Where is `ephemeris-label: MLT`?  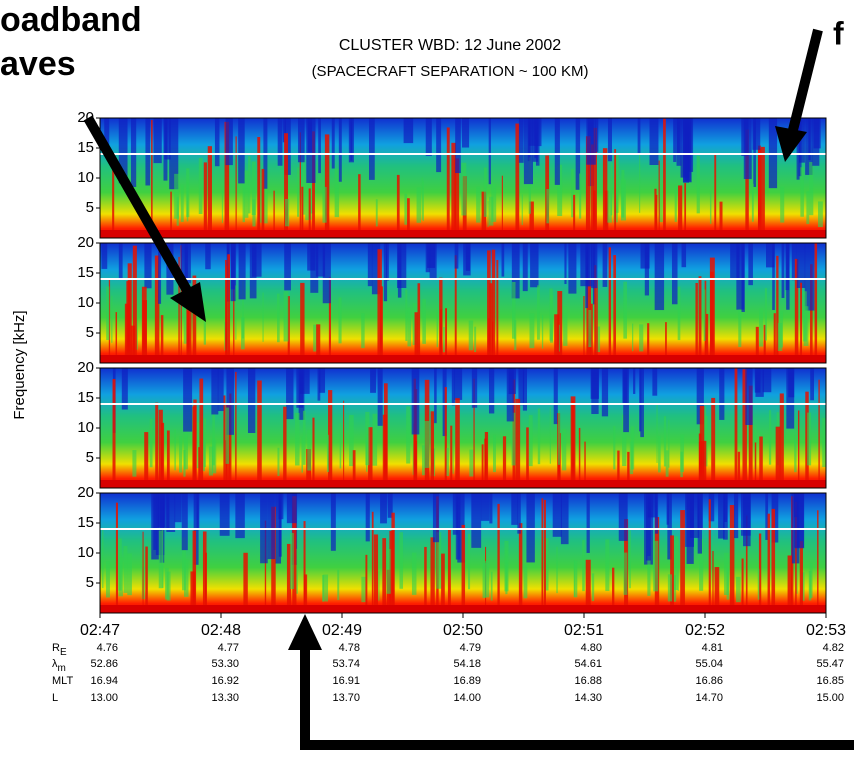
ephemeris-label: MLT is located at coordinates (62, 681).